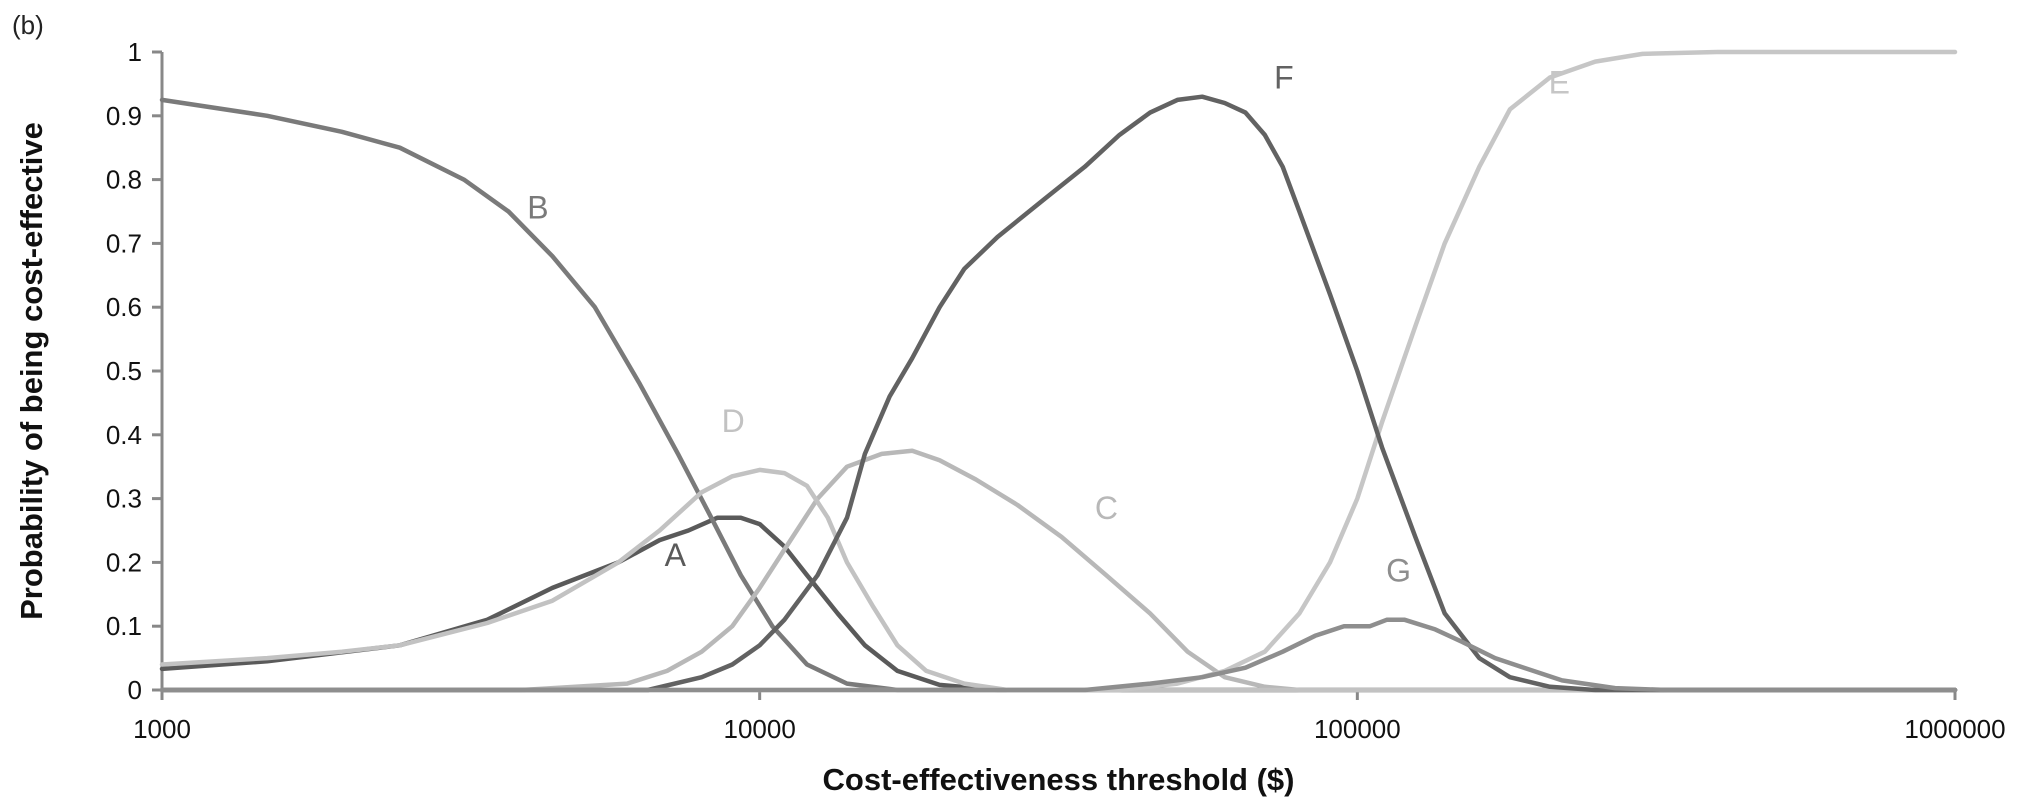 This screenshot has width=2028, height=810. I want to click on y-axis-title: Probability of being cost-effective, so click(31, 371).